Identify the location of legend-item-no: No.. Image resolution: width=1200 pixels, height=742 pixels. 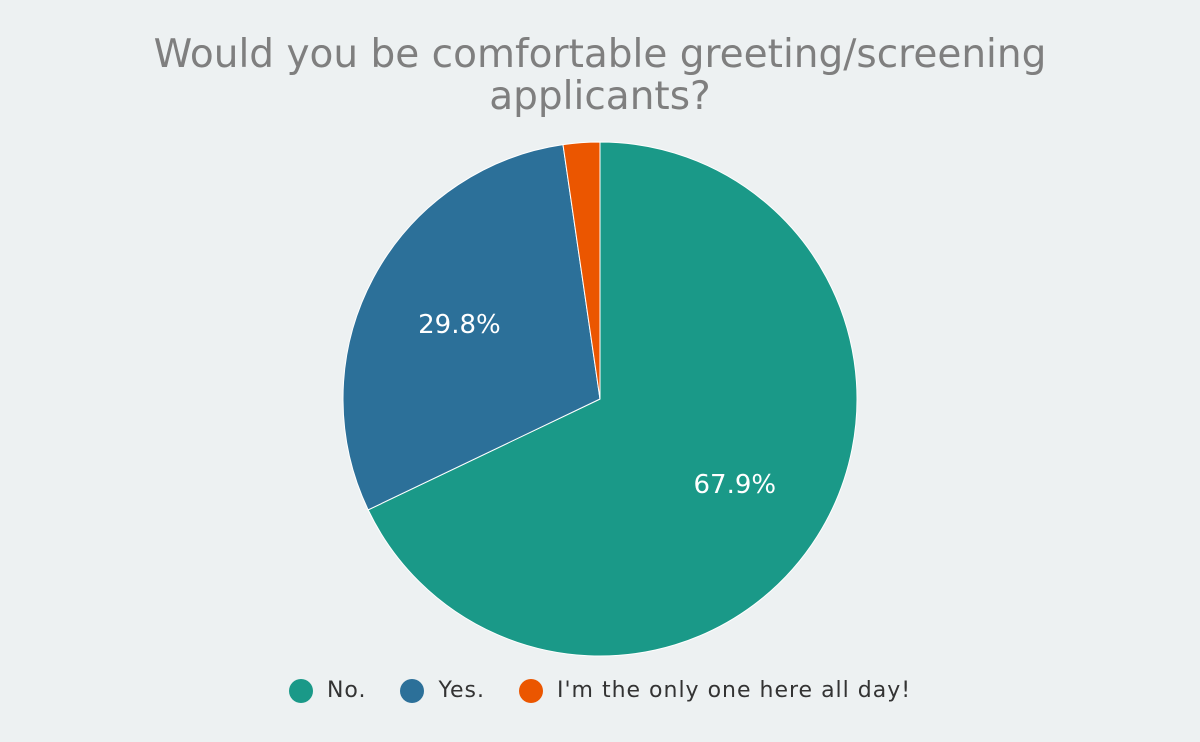
(327, 690).